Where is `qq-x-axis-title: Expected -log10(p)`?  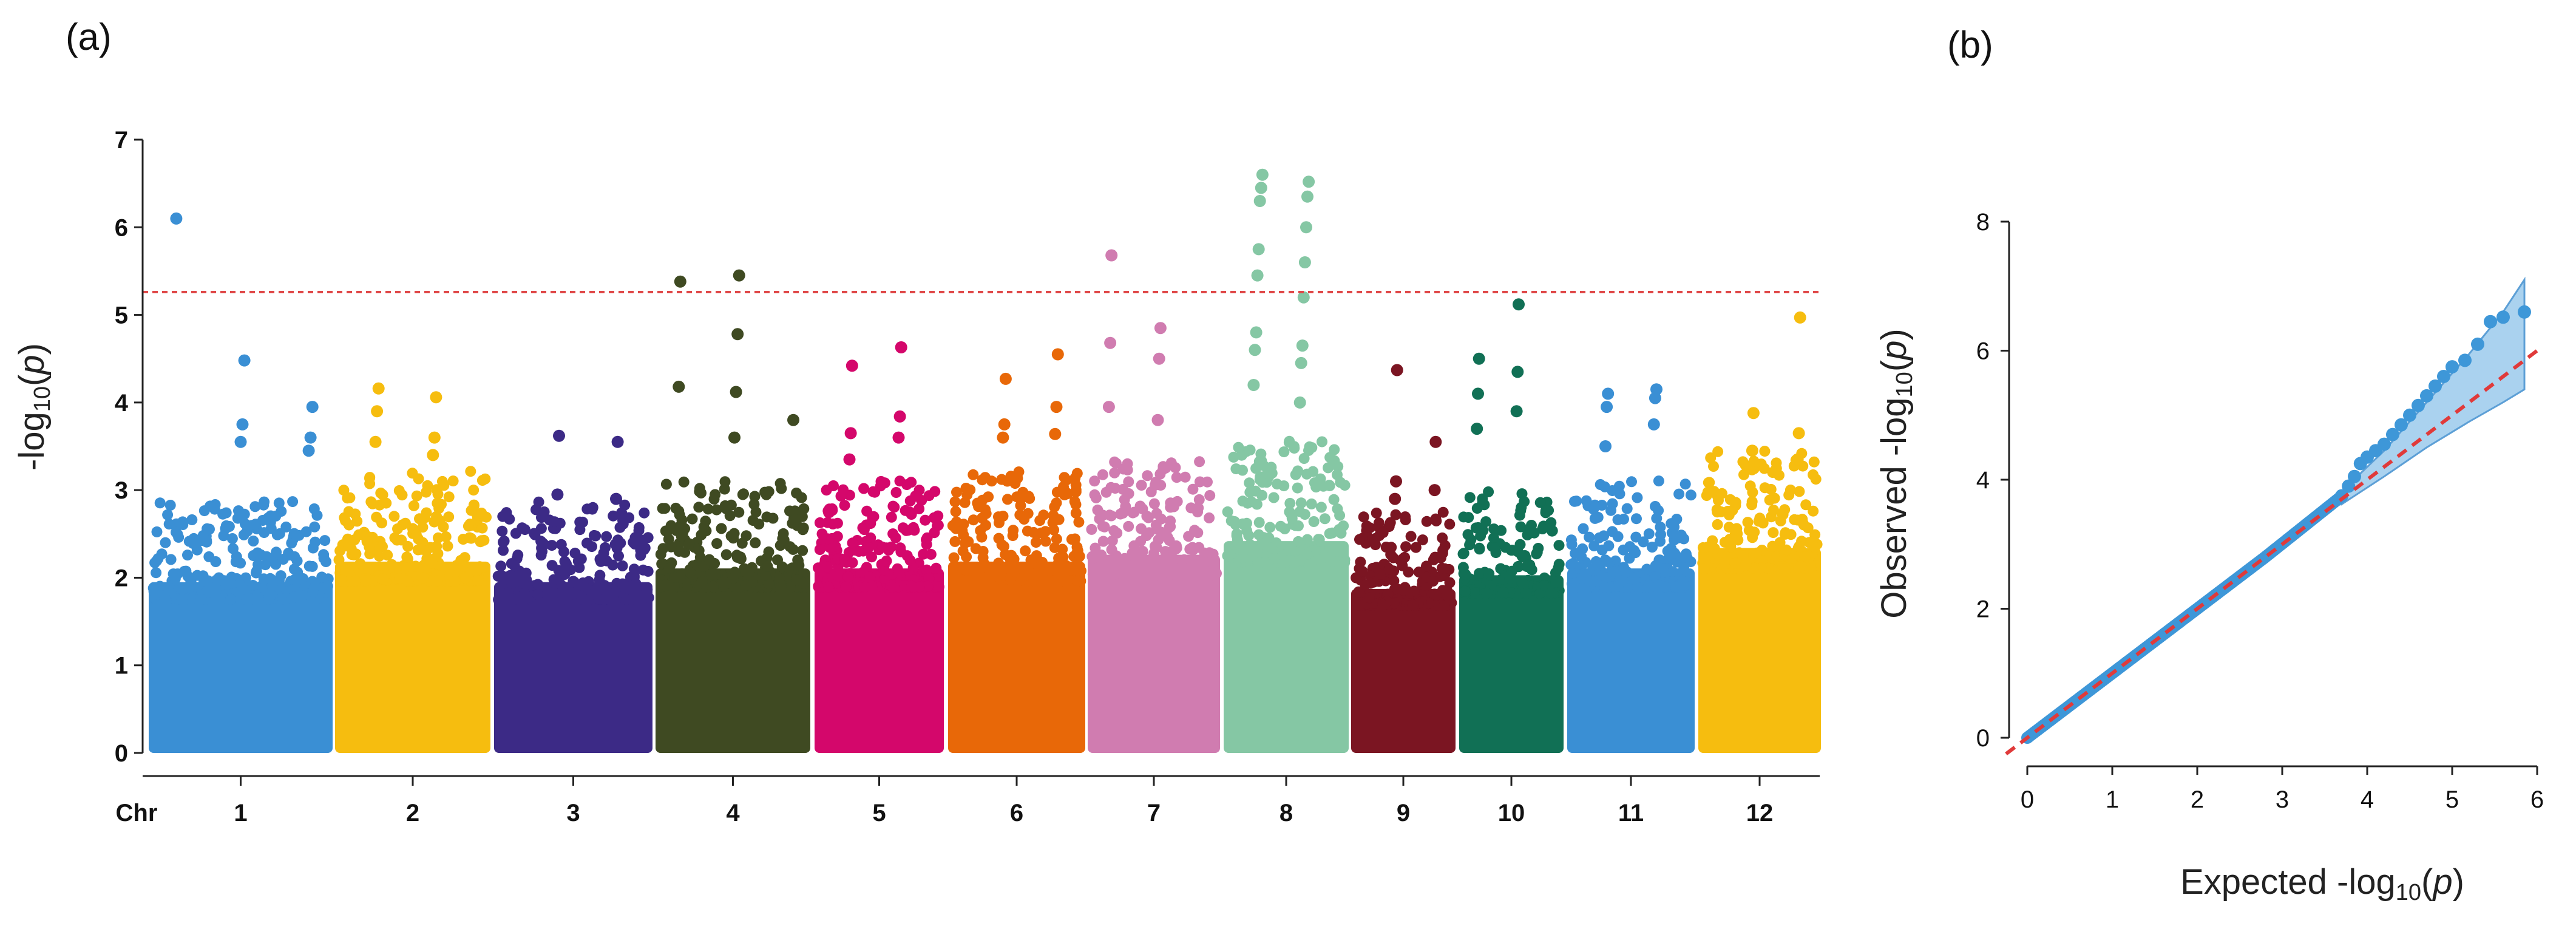
qq-x-axis-title: Expected -log10(p) is located at coordinates (2322, 883).